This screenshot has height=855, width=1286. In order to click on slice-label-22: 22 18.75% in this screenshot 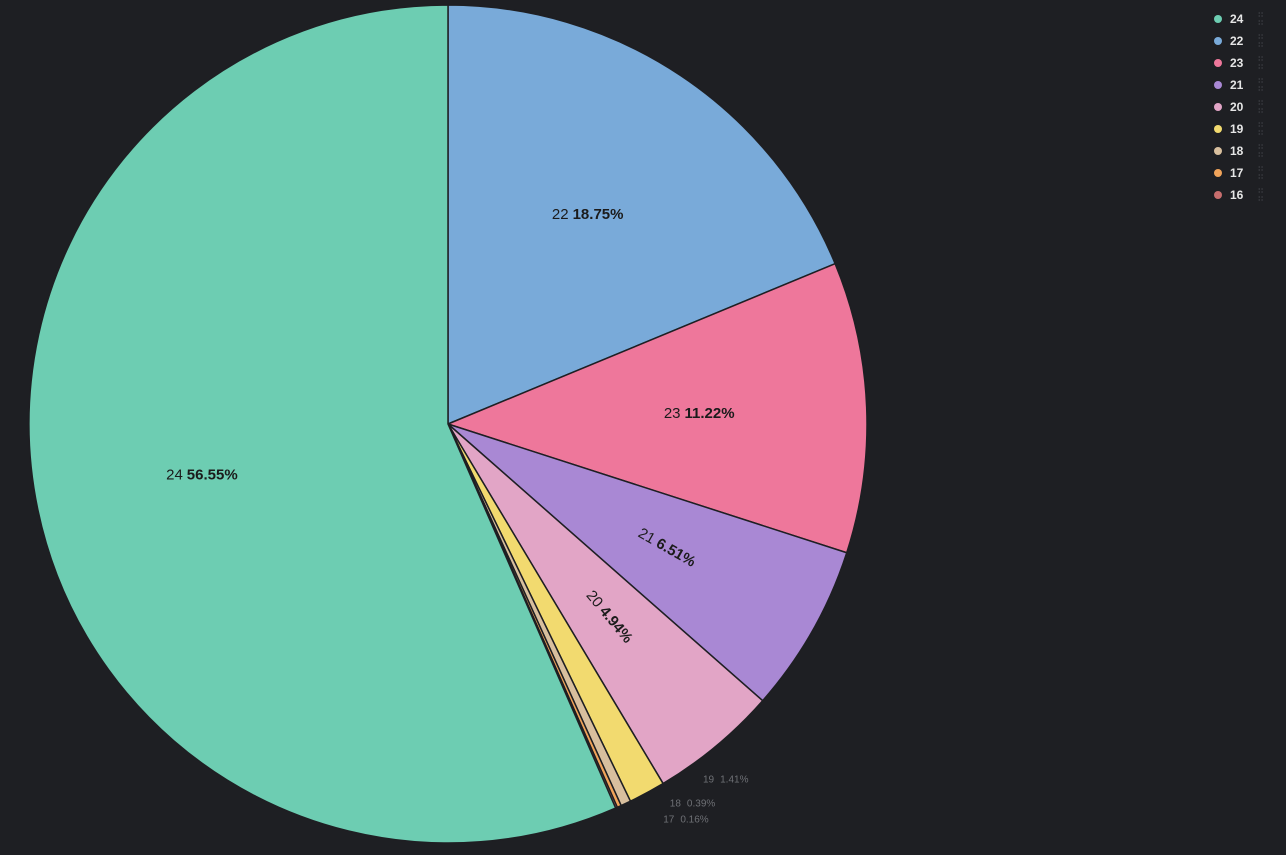, I will do `click(588, 214)`.